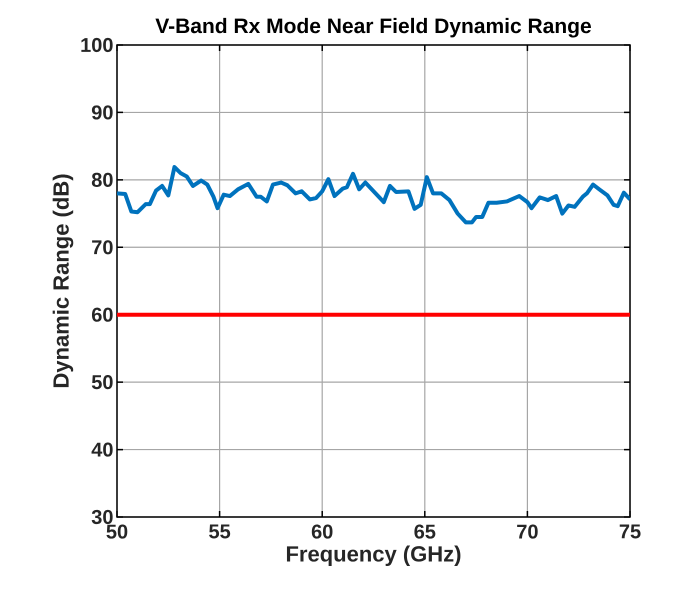 The height and width of the screenshot is (597, 676). I want to click on x-tick-label: 55, so click(219, 531).